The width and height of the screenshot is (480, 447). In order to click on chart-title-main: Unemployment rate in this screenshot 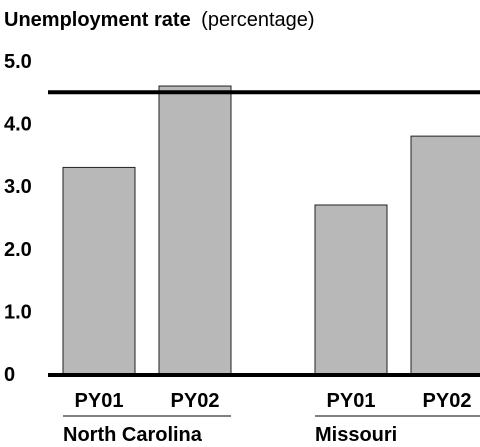, I will do `click(97, 20)`.